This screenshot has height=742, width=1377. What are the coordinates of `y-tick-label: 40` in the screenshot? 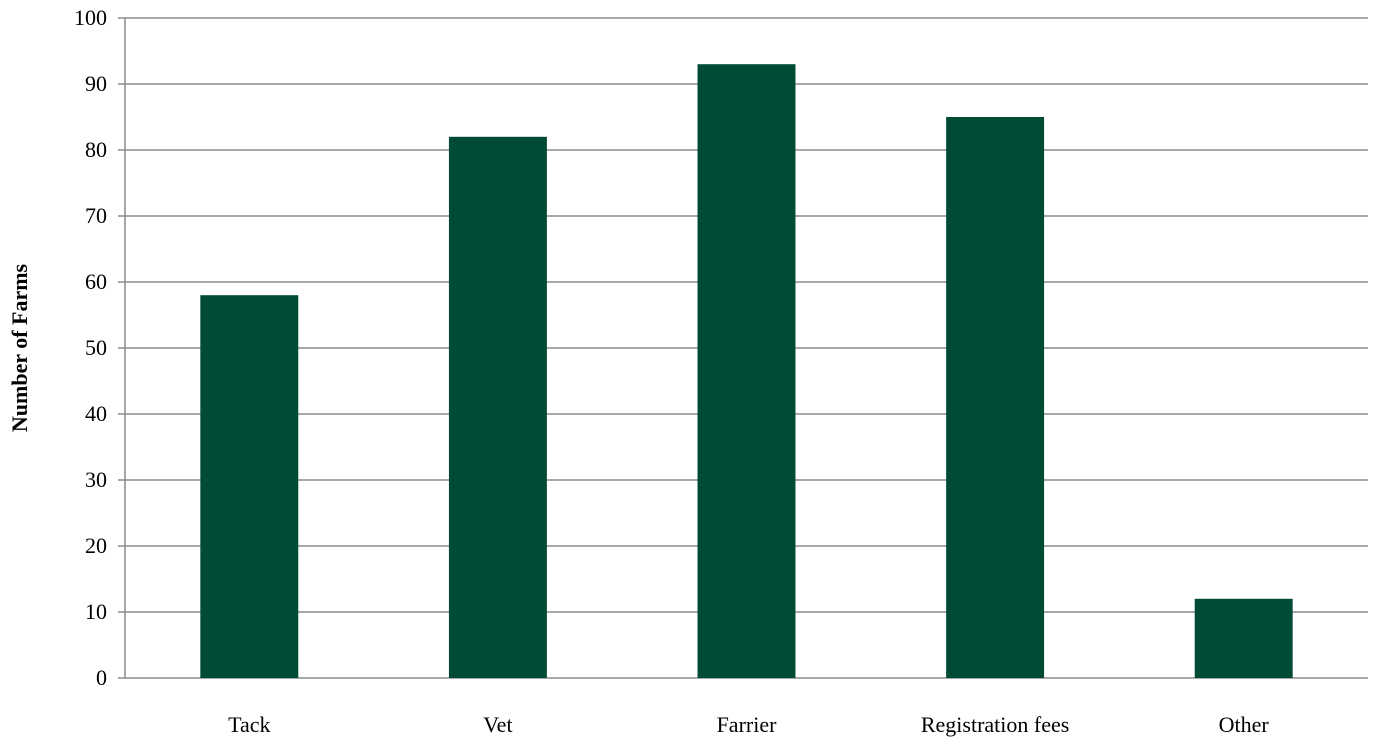 It's located at (96, 413).